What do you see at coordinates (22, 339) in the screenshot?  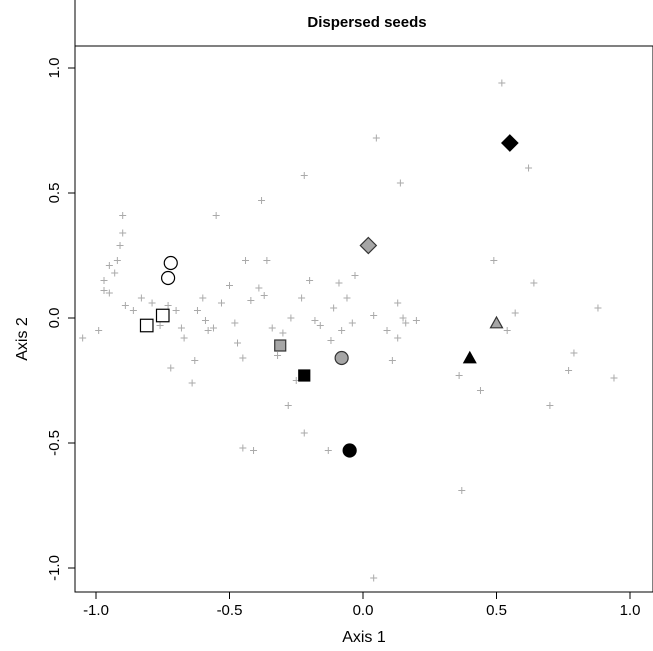 I see `y-axis-label: Axis 2` at bounding box center [22, 339].